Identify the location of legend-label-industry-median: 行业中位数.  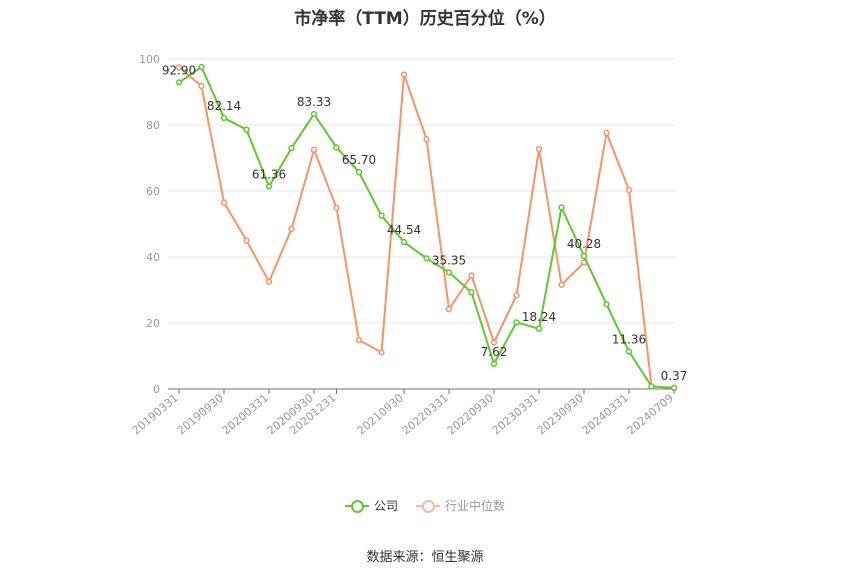
(475, 506).